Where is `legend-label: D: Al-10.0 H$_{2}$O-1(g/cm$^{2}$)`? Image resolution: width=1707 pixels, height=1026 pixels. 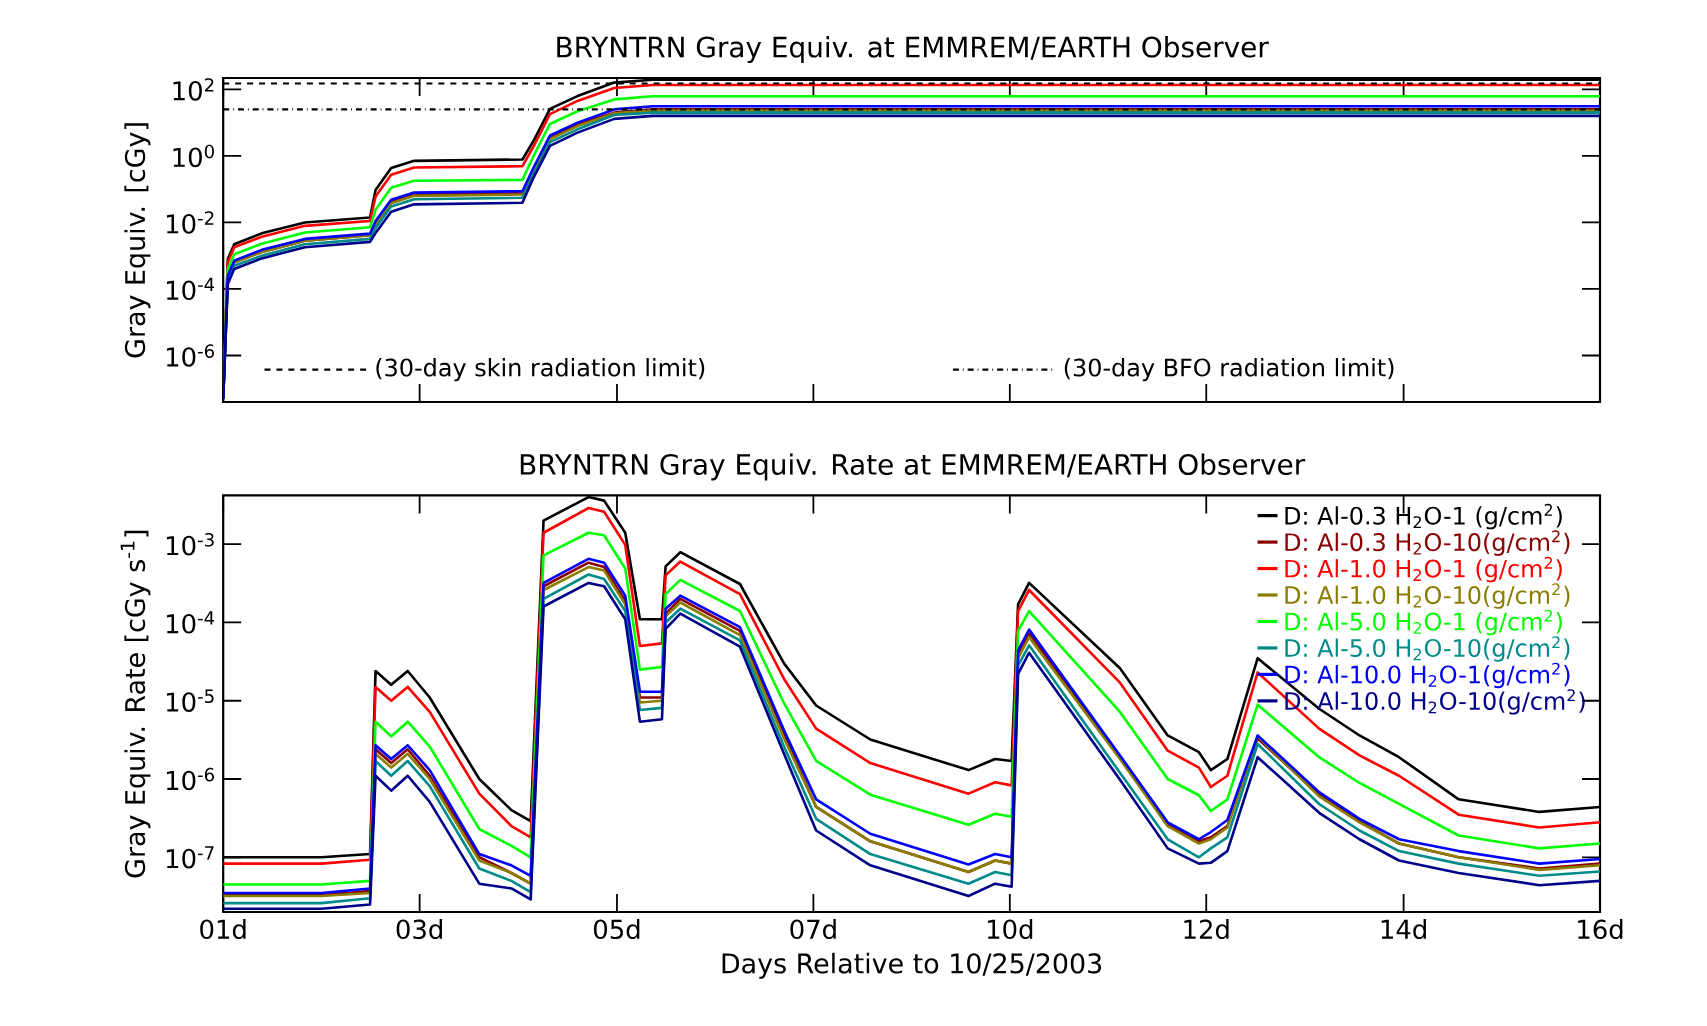
legend-label: D: Al-10.0 H$_{2}$O-1(g/cm$^{2}$) is located at coordinates (1427, 675).